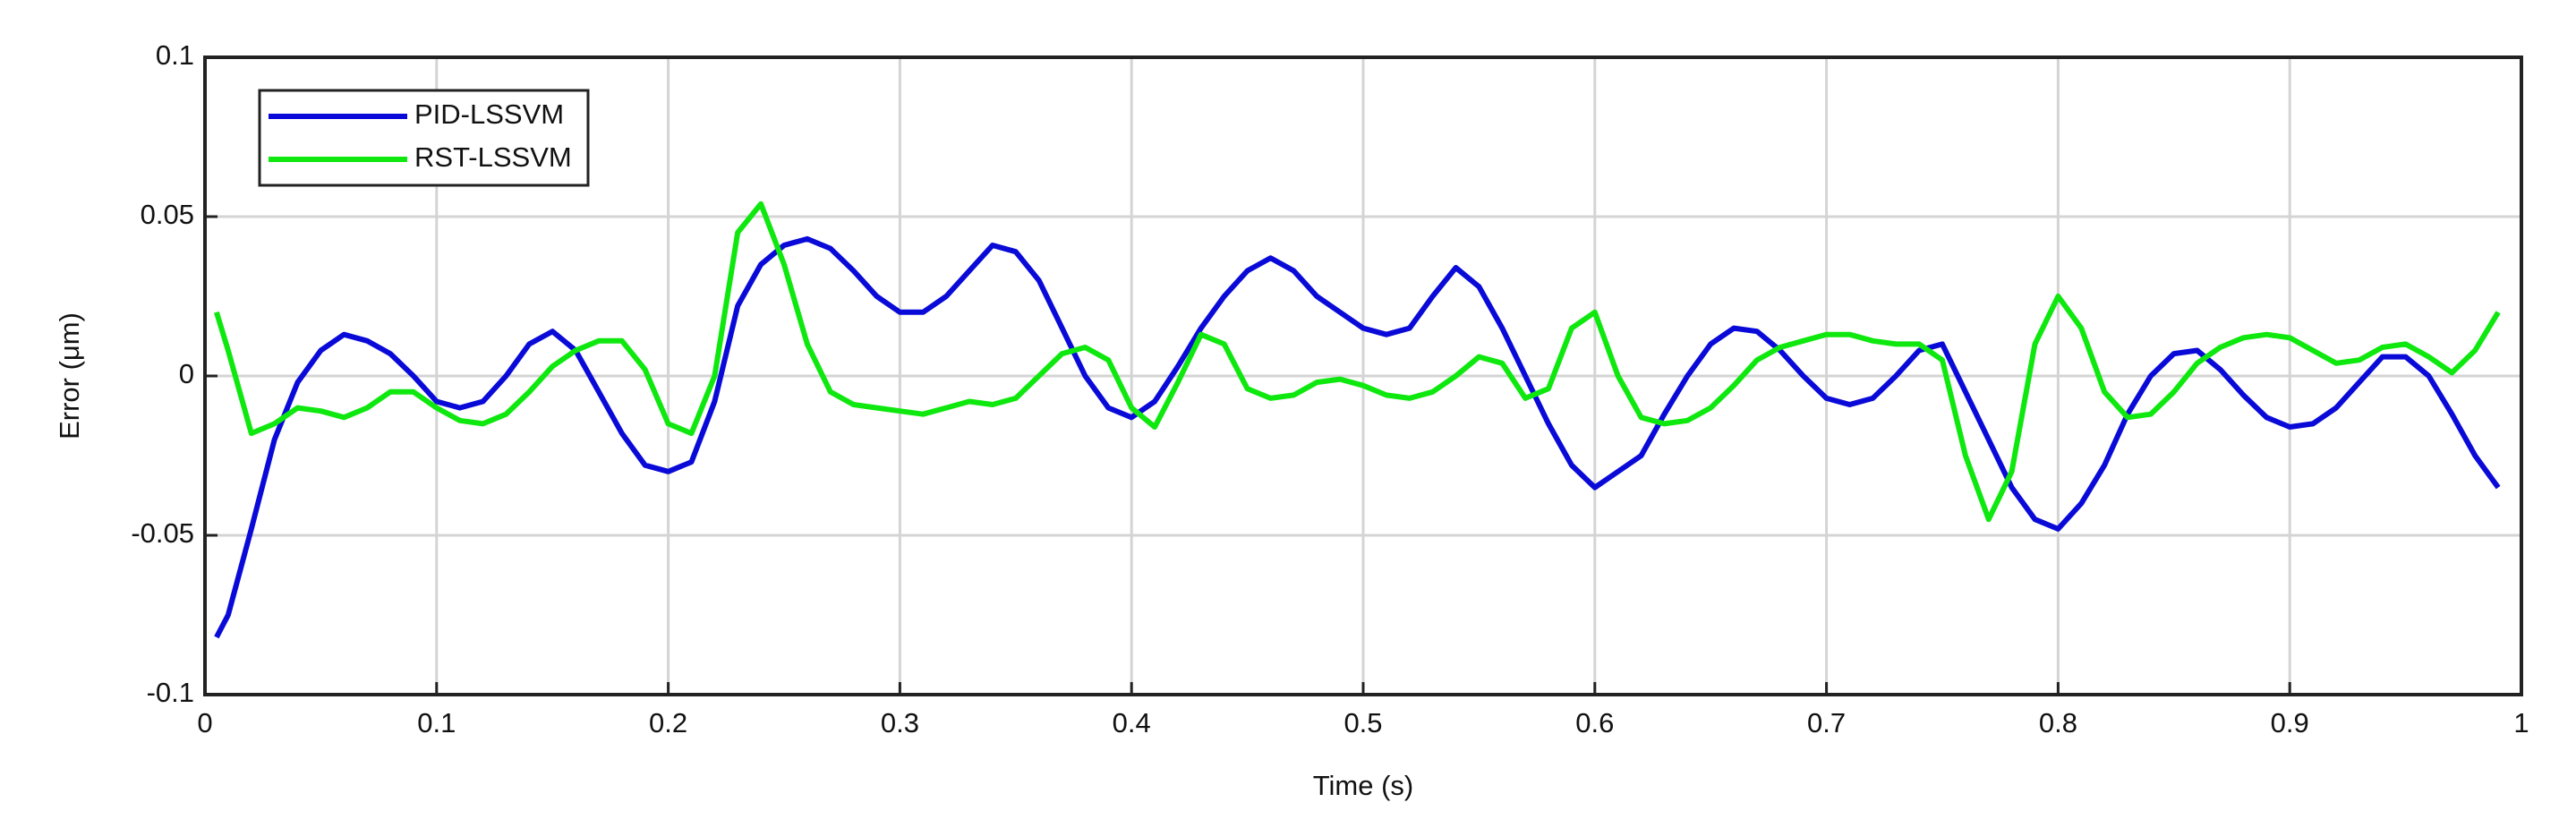  What do you see at coordinates (436, 722) in the screenshot?
I see `x-tick-label: 0.1` at bounding box center [436, 722].